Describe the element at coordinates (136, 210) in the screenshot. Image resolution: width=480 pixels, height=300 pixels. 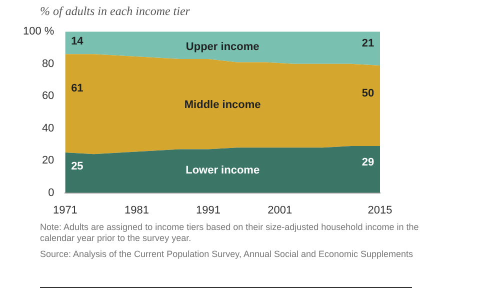
I see `x-tick-label: 1981` at that location.